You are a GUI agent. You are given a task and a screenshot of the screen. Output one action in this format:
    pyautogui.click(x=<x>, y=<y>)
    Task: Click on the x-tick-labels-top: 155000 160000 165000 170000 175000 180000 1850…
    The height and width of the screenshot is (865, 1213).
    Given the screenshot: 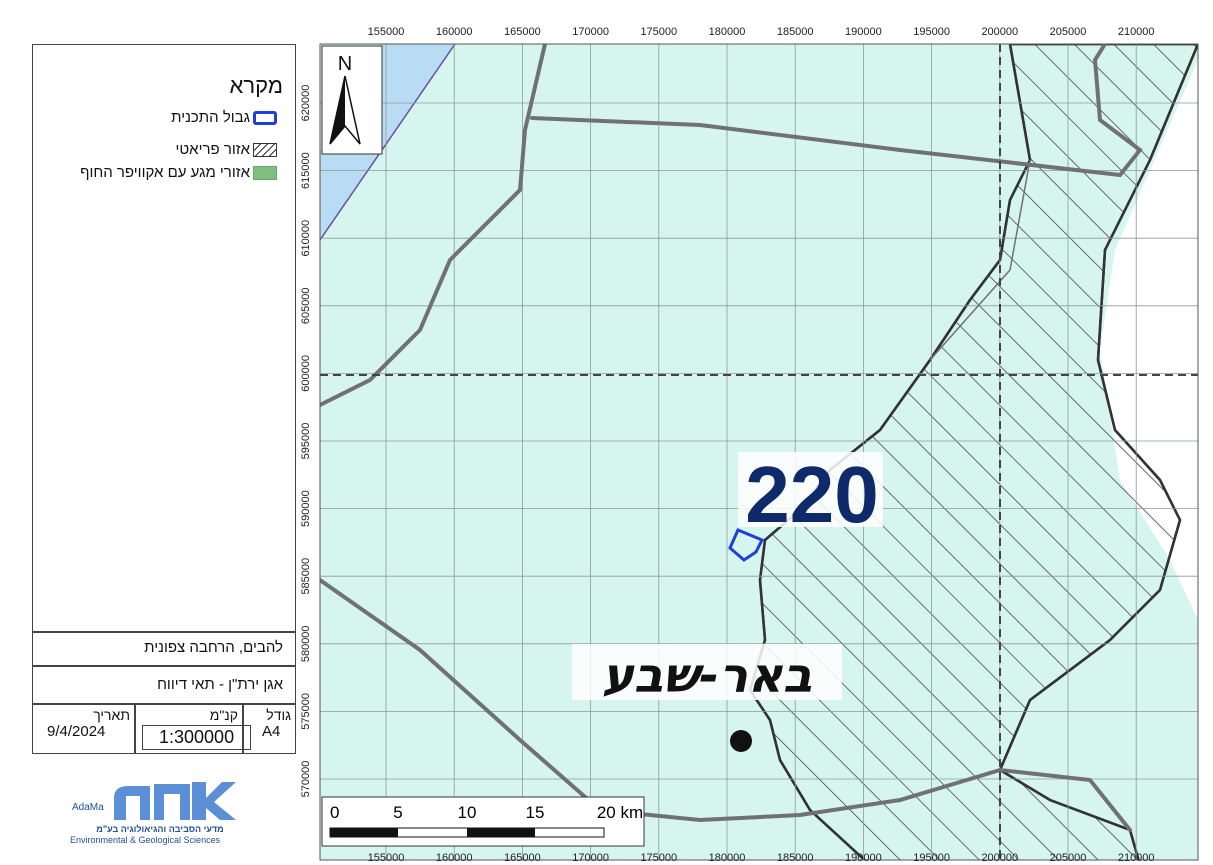 What is the action you would take?
    pyautogui.click(x=761, y=32)
    